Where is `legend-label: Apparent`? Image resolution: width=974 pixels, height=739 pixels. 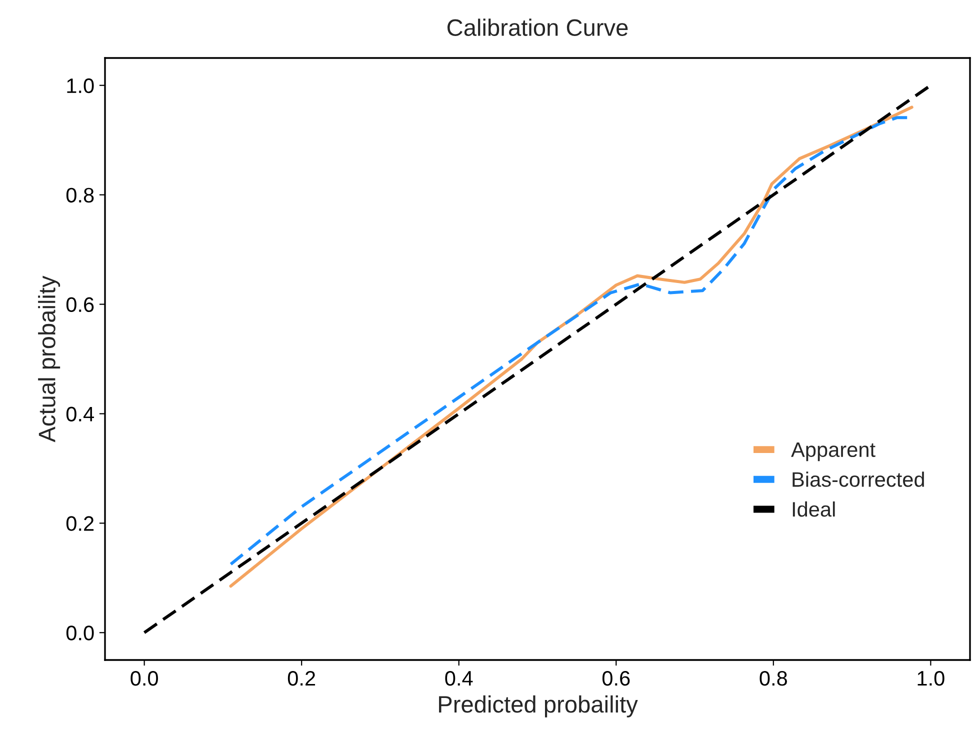 legend-label: Apparent is located at coordinates (833, 452).